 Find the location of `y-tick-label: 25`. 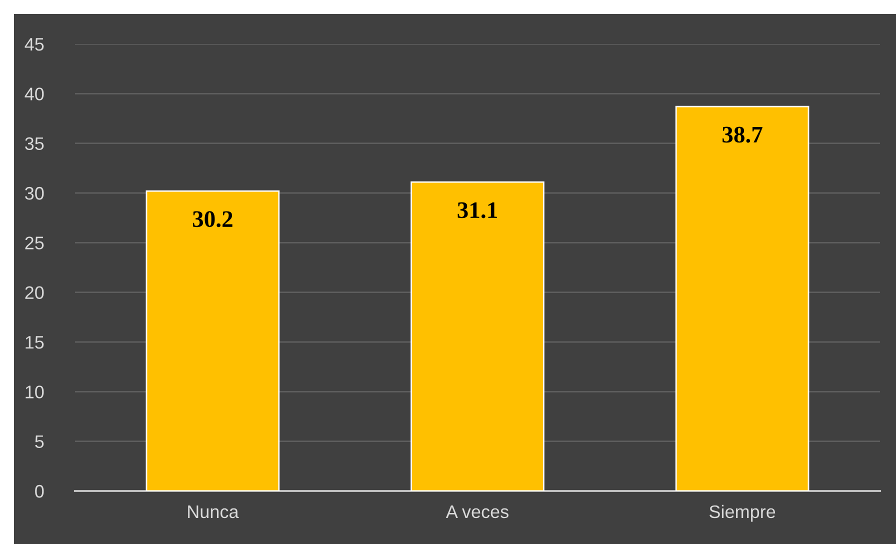

y-tick-label: 25 is located at coordinates (34, 243).